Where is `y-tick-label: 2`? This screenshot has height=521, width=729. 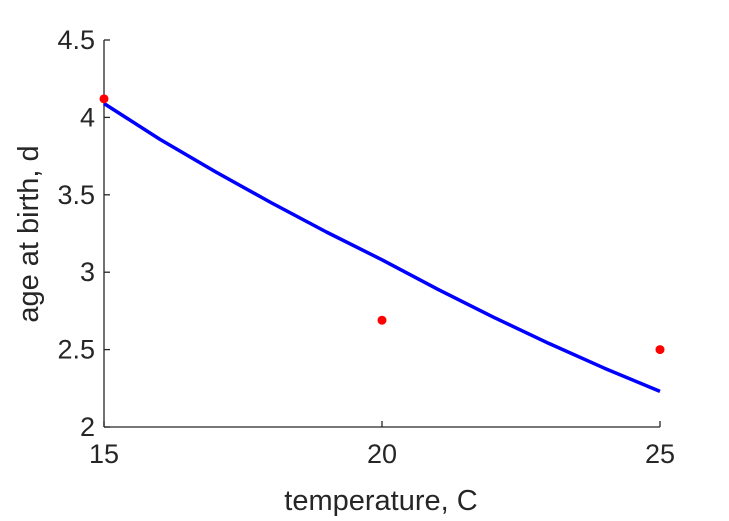
y-tick-label: 2 is located at coordinates (87, 427).